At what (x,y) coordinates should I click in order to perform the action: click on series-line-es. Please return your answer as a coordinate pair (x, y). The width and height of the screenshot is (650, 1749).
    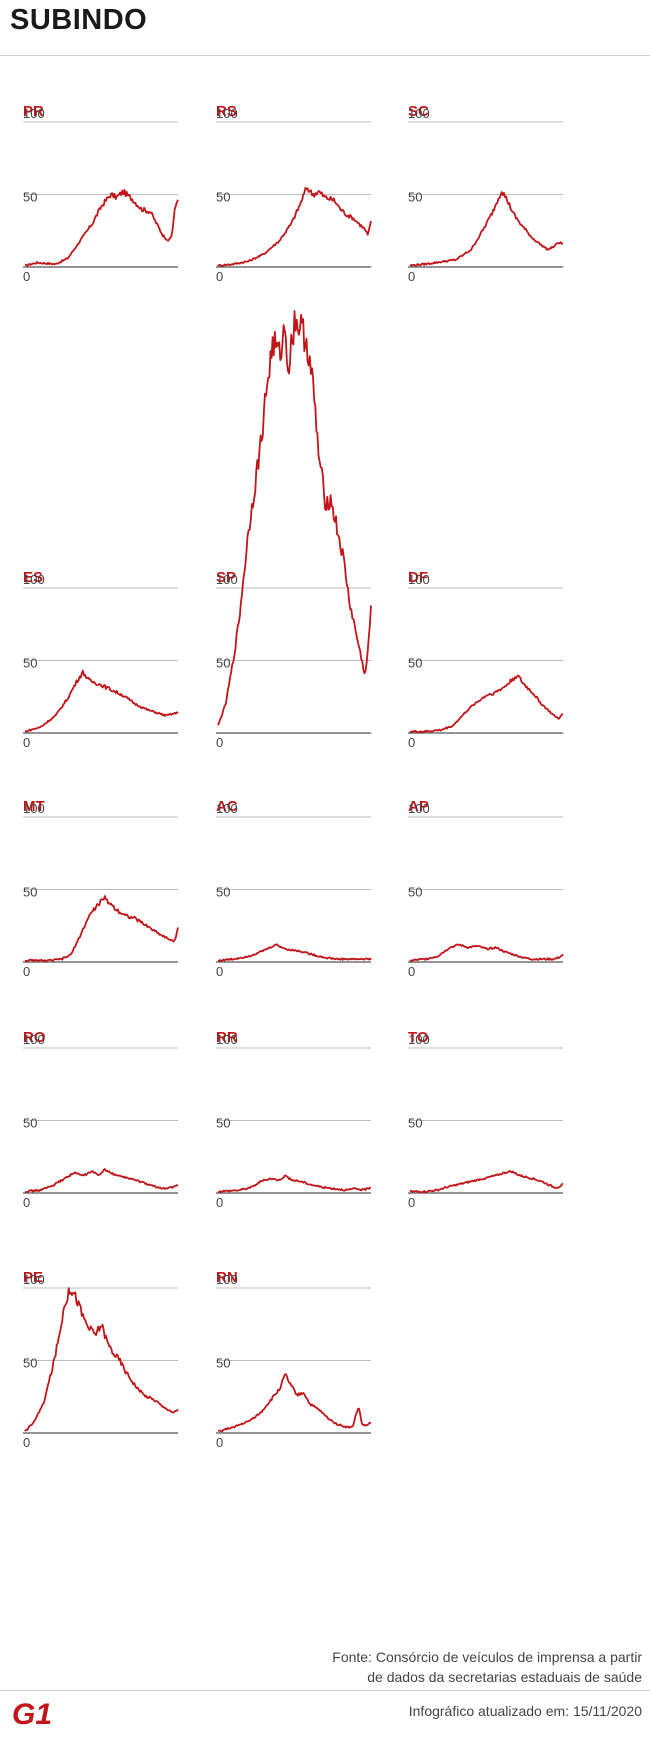
    Looking at the image, I should click on (101, 701).